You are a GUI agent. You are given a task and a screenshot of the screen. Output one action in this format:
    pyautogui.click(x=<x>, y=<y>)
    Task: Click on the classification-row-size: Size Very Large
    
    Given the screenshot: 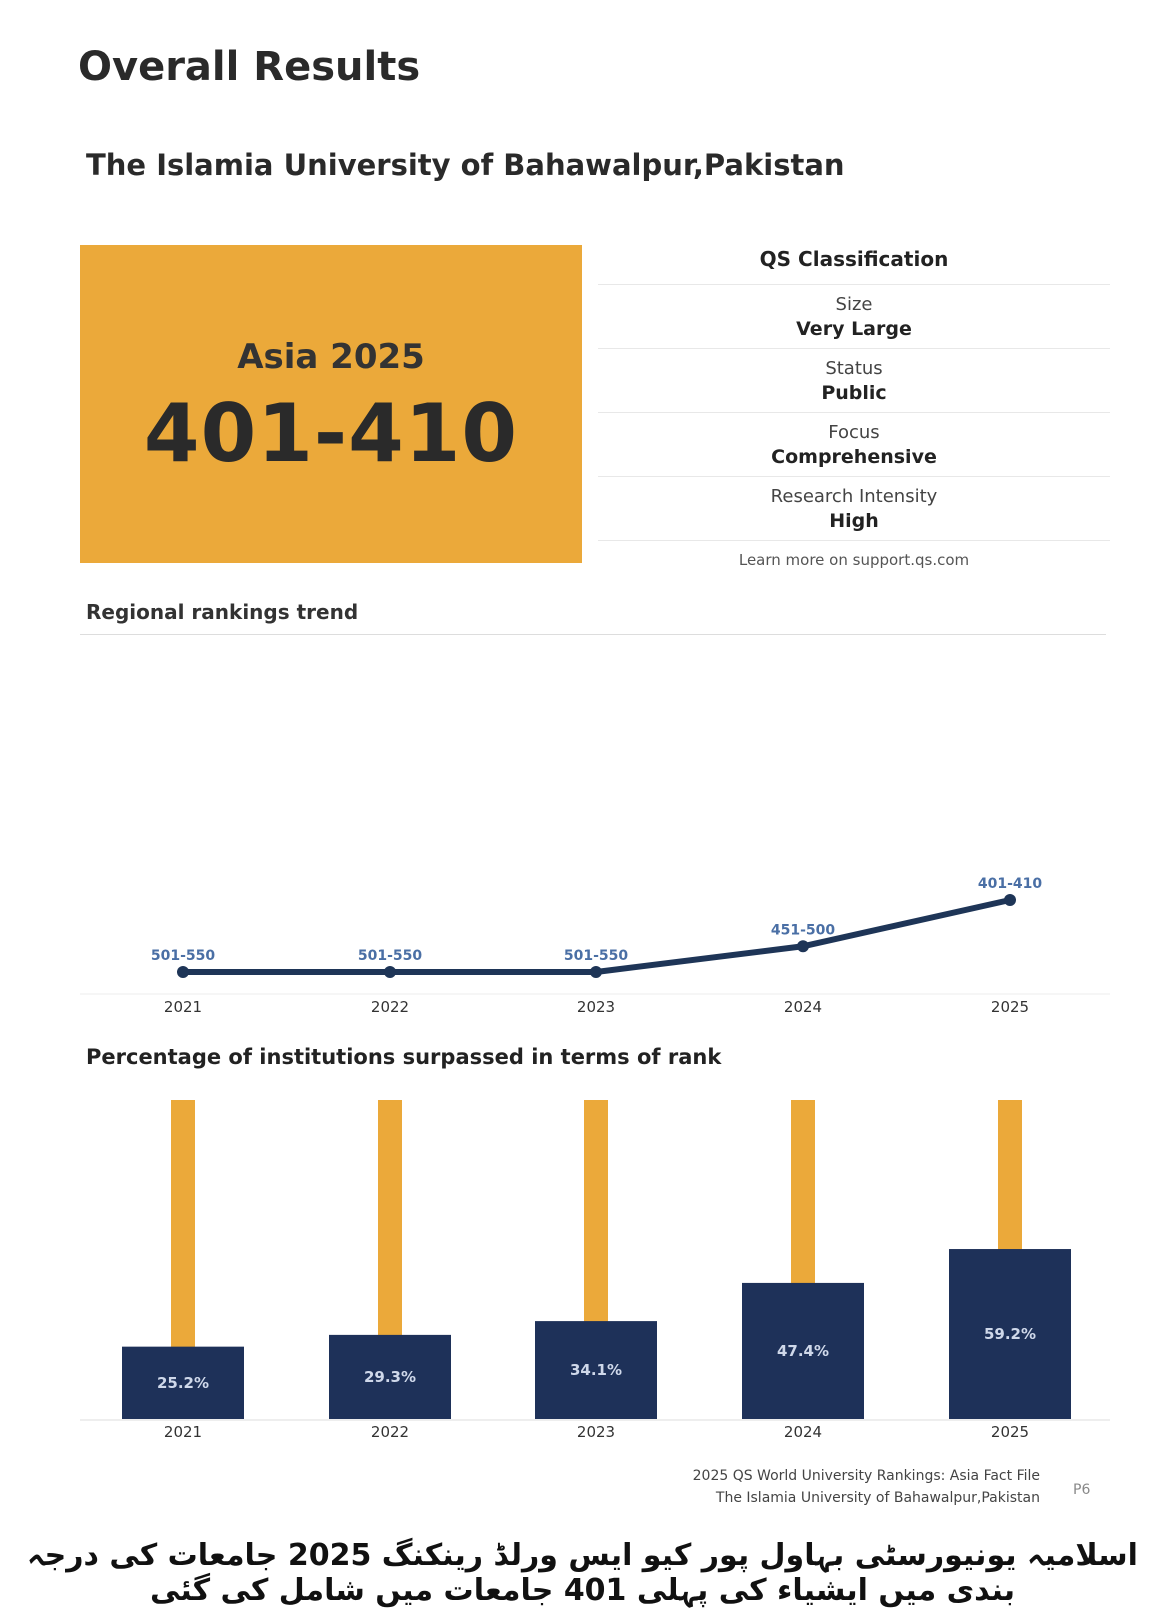 What is the action you would take?
    pyautogui.click(x=854, y=317)
    